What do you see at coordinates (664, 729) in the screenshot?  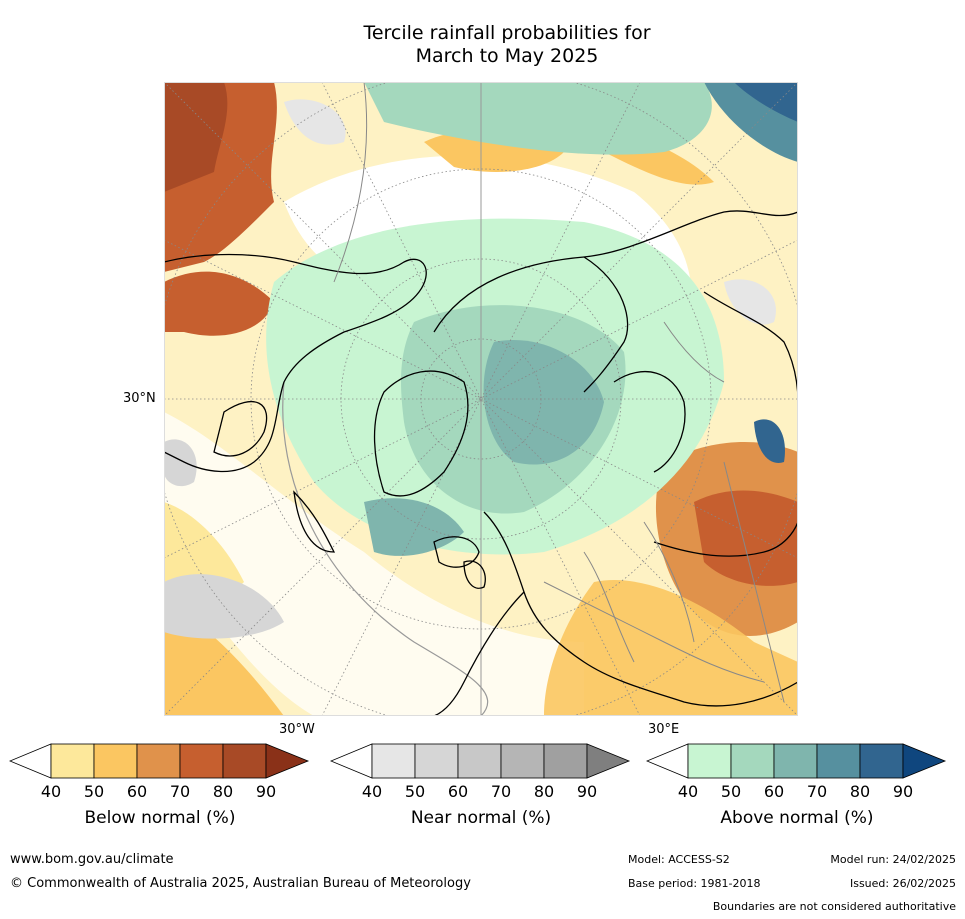 I see `lon-30e-label: 30°E` at bounding box center [664, 729].